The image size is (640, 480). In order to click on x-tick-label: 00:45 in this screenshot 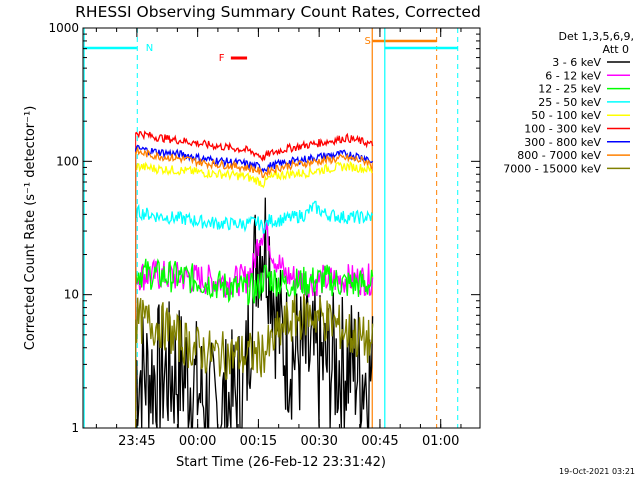, I will do `click(379, 441)`.